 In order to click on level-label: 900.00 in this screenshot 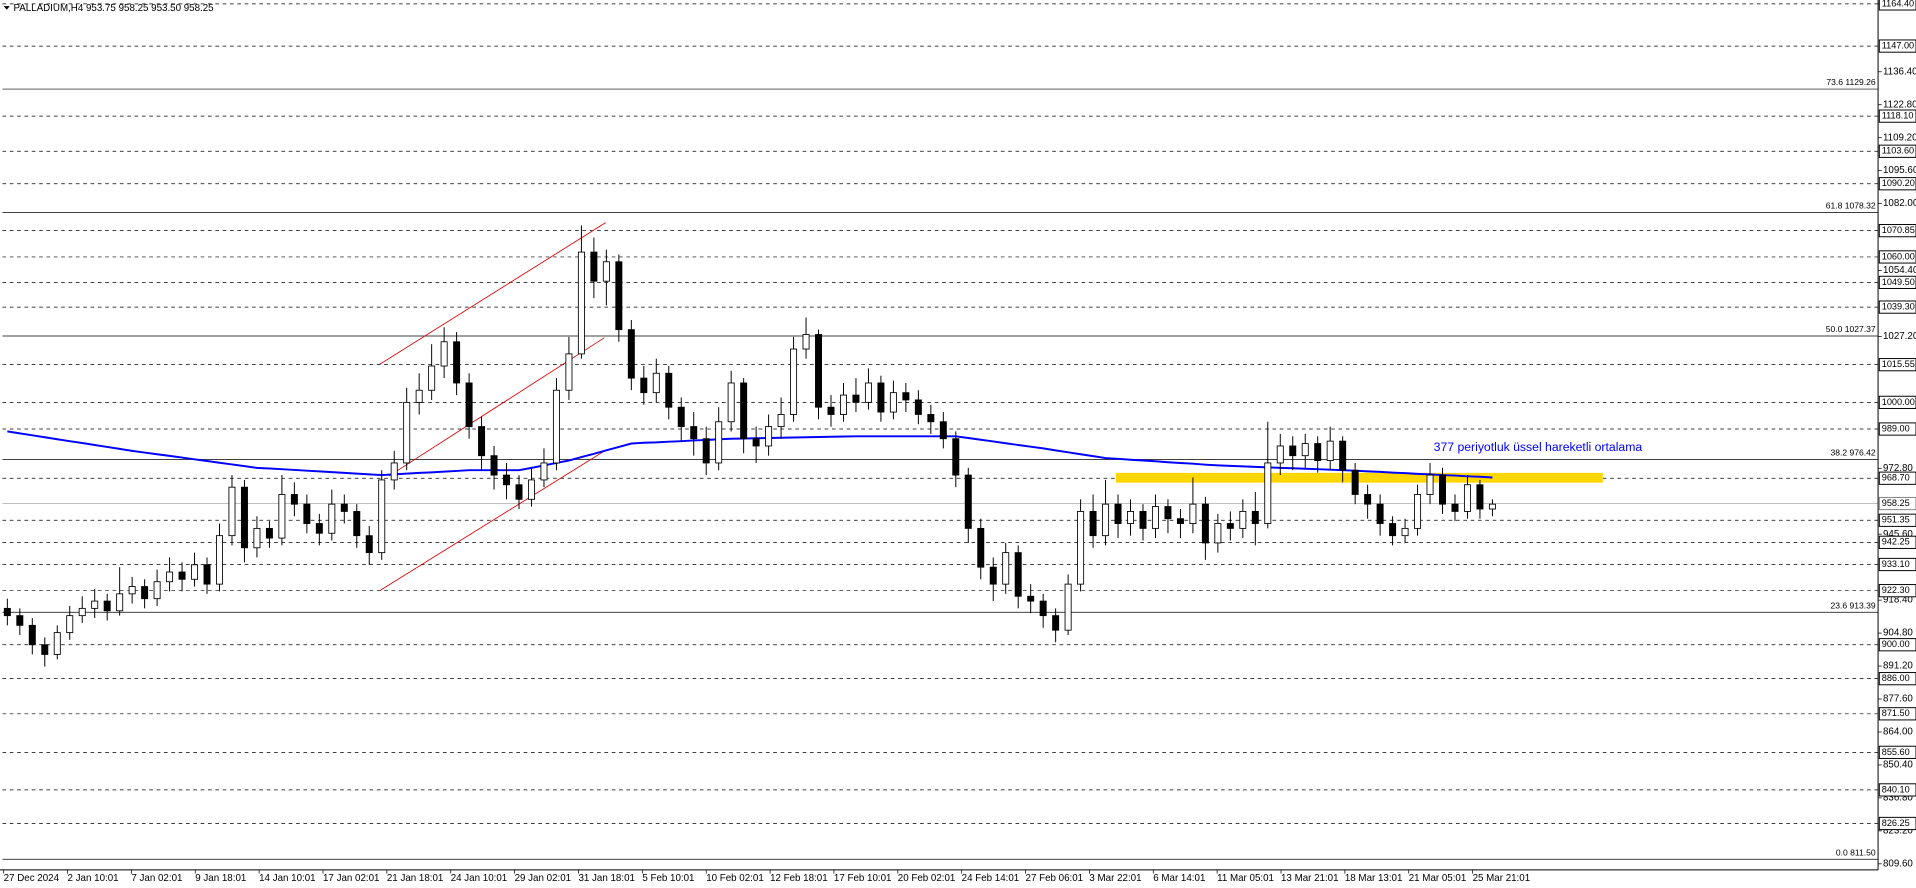, I will do `click(1896, 644)`.